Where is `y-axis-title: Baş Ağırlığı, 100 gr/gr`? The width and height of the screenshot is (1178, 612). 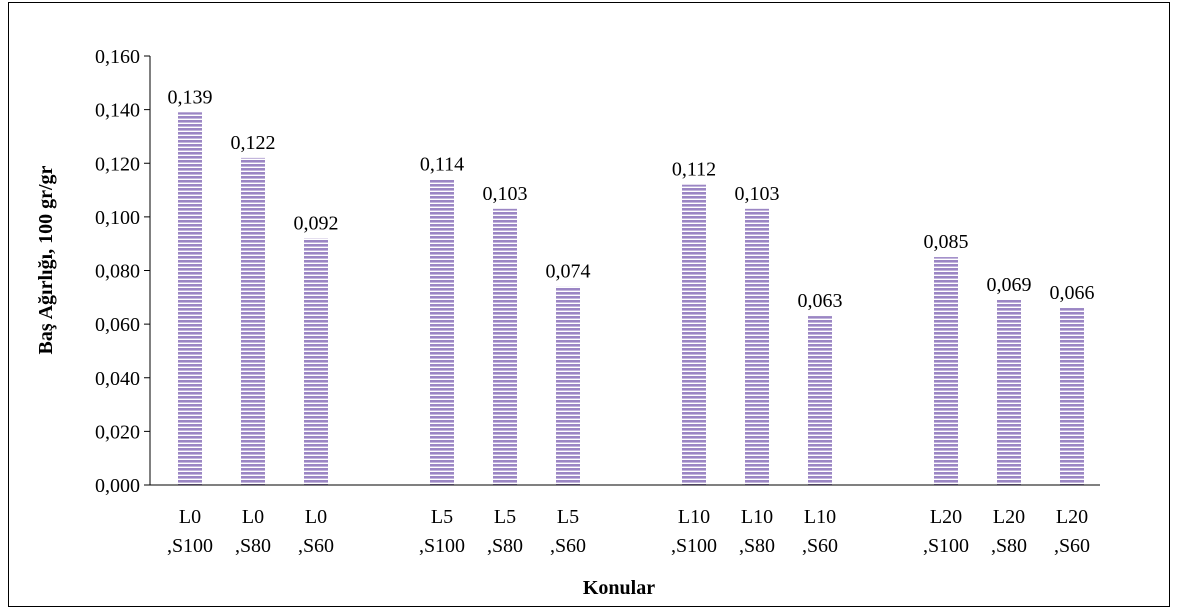
y-axis-title: Baş Ağırlığı, 100 gr/gr is located at coordinates (46, 259).